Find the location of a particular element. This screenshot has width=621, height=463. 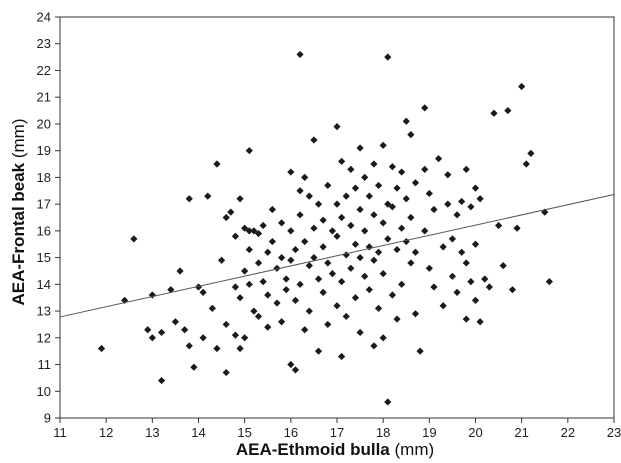

y-axis-title: AEA-Frontal beak (mm) is located at coordinates (18, 211).